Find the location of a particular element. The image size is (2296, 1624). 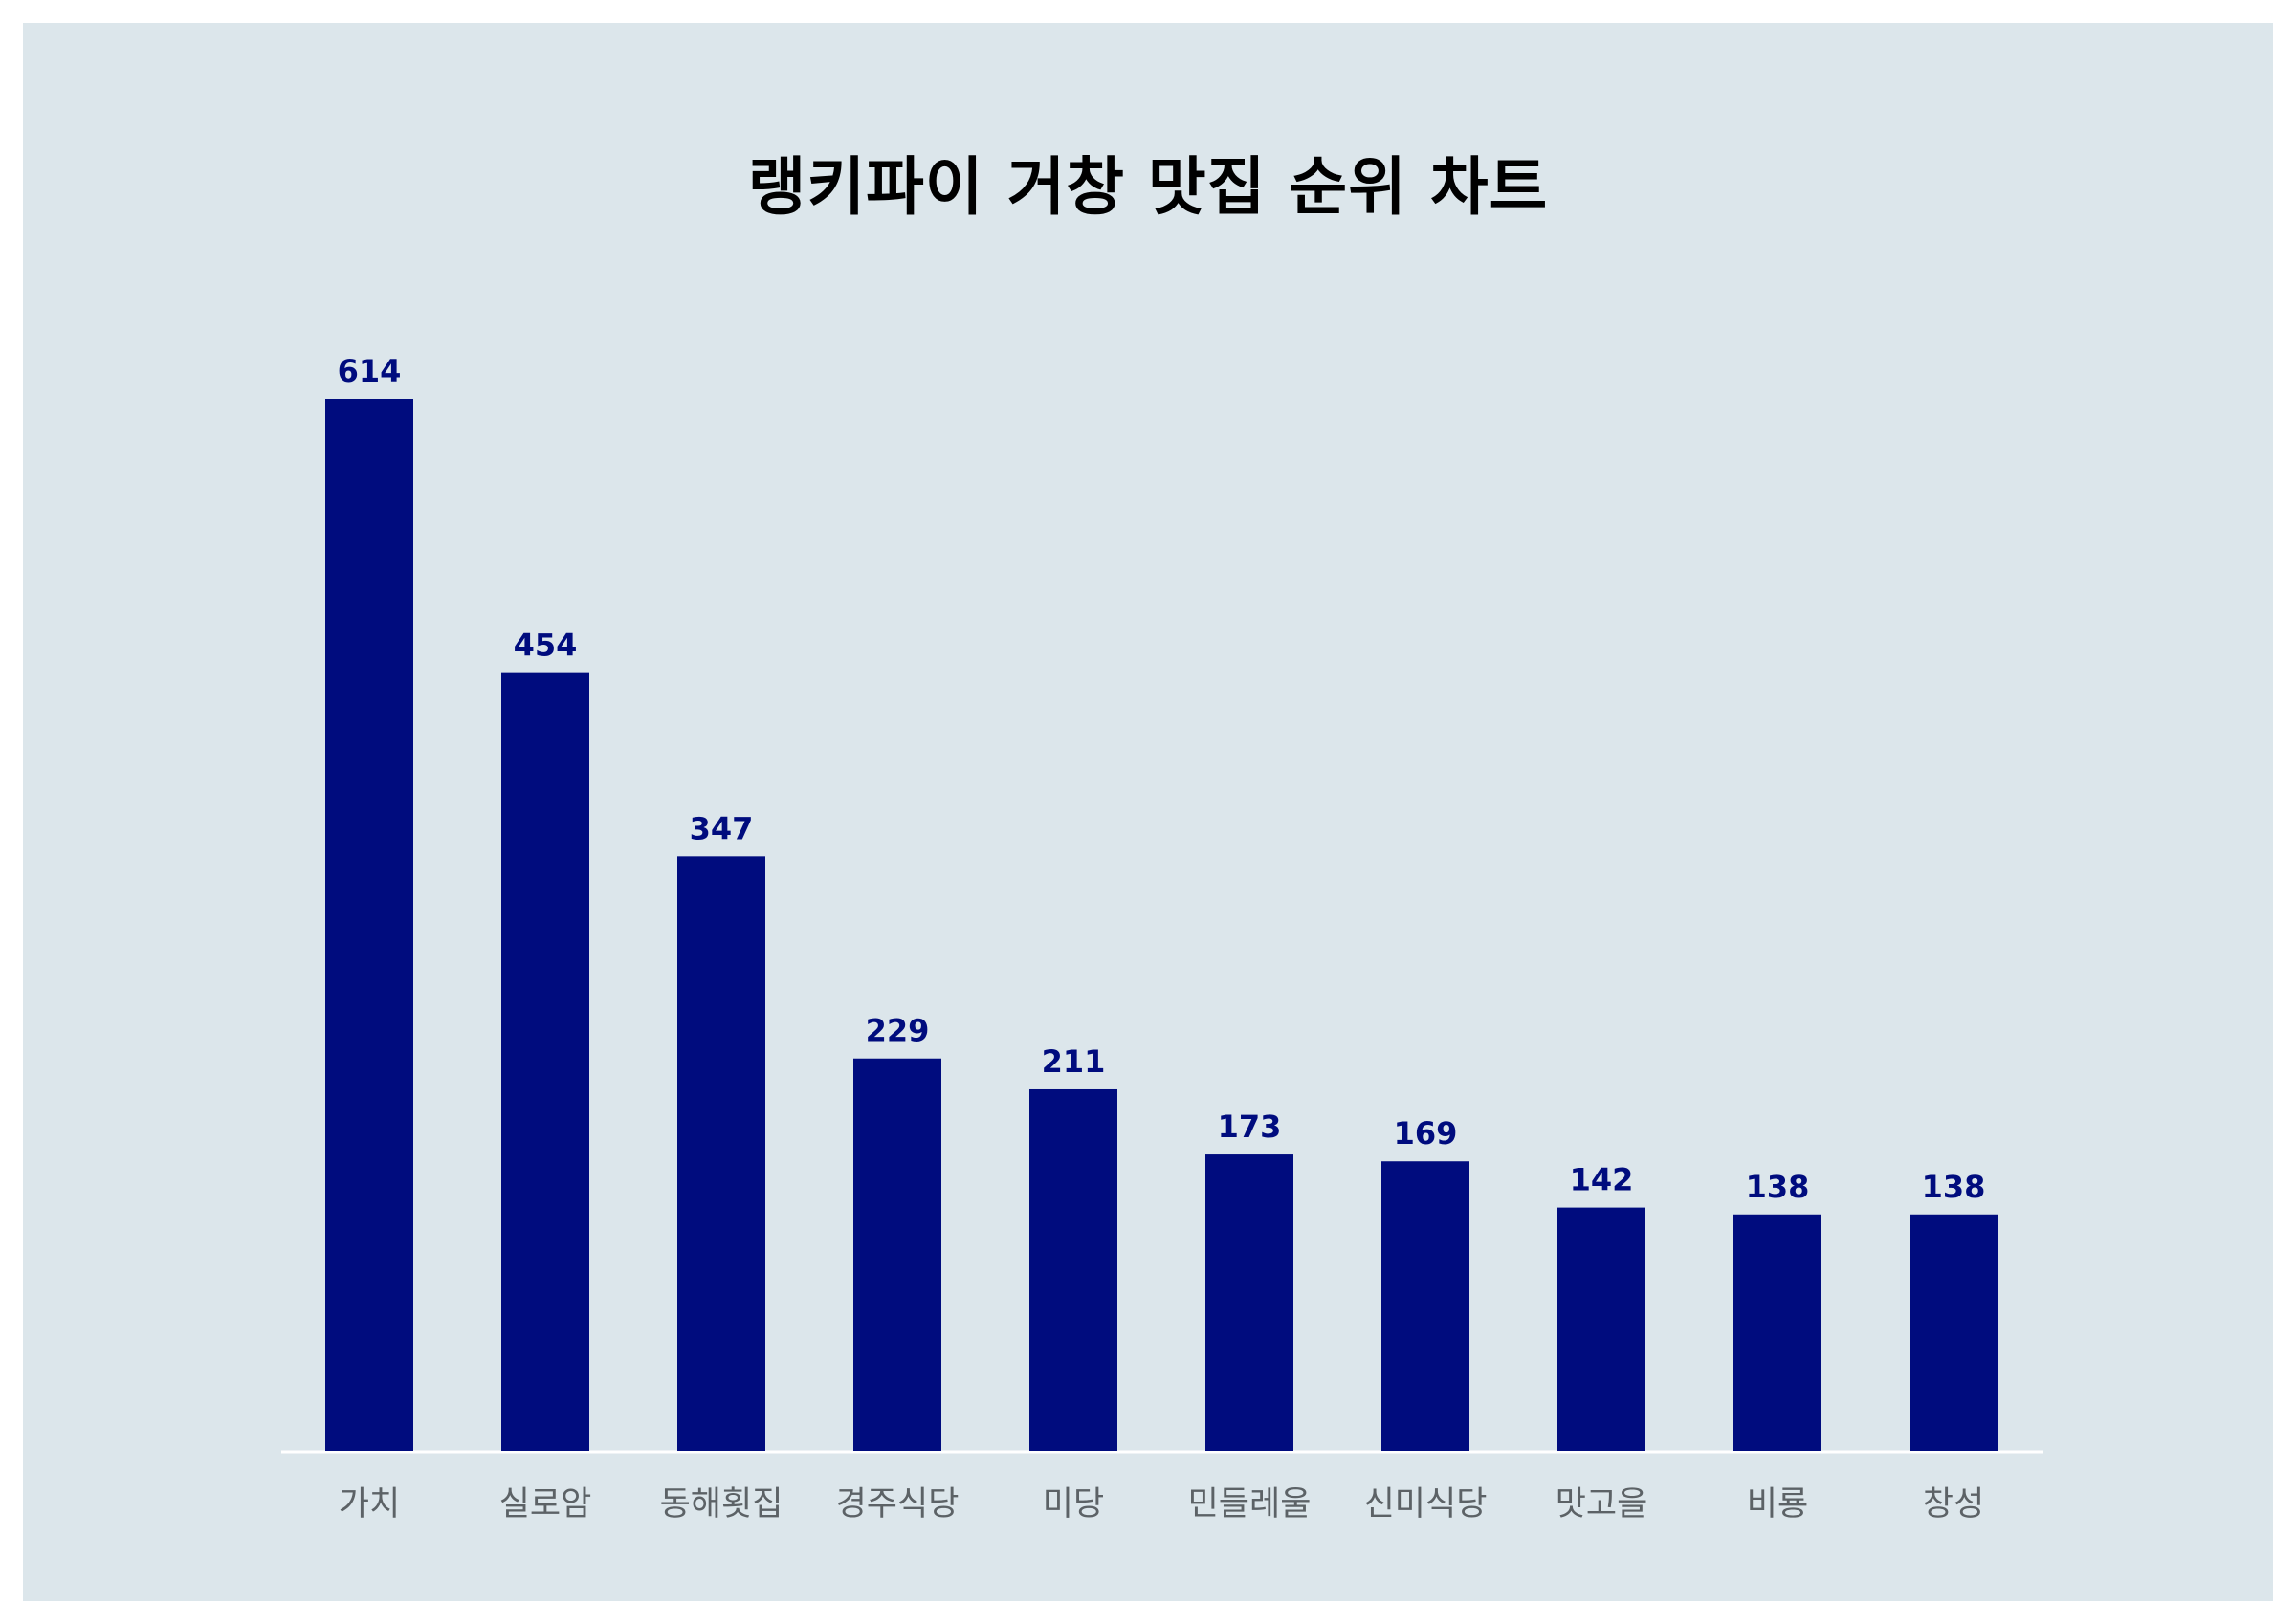

category-label: 실로암 is located at coordinates (545, 1504).